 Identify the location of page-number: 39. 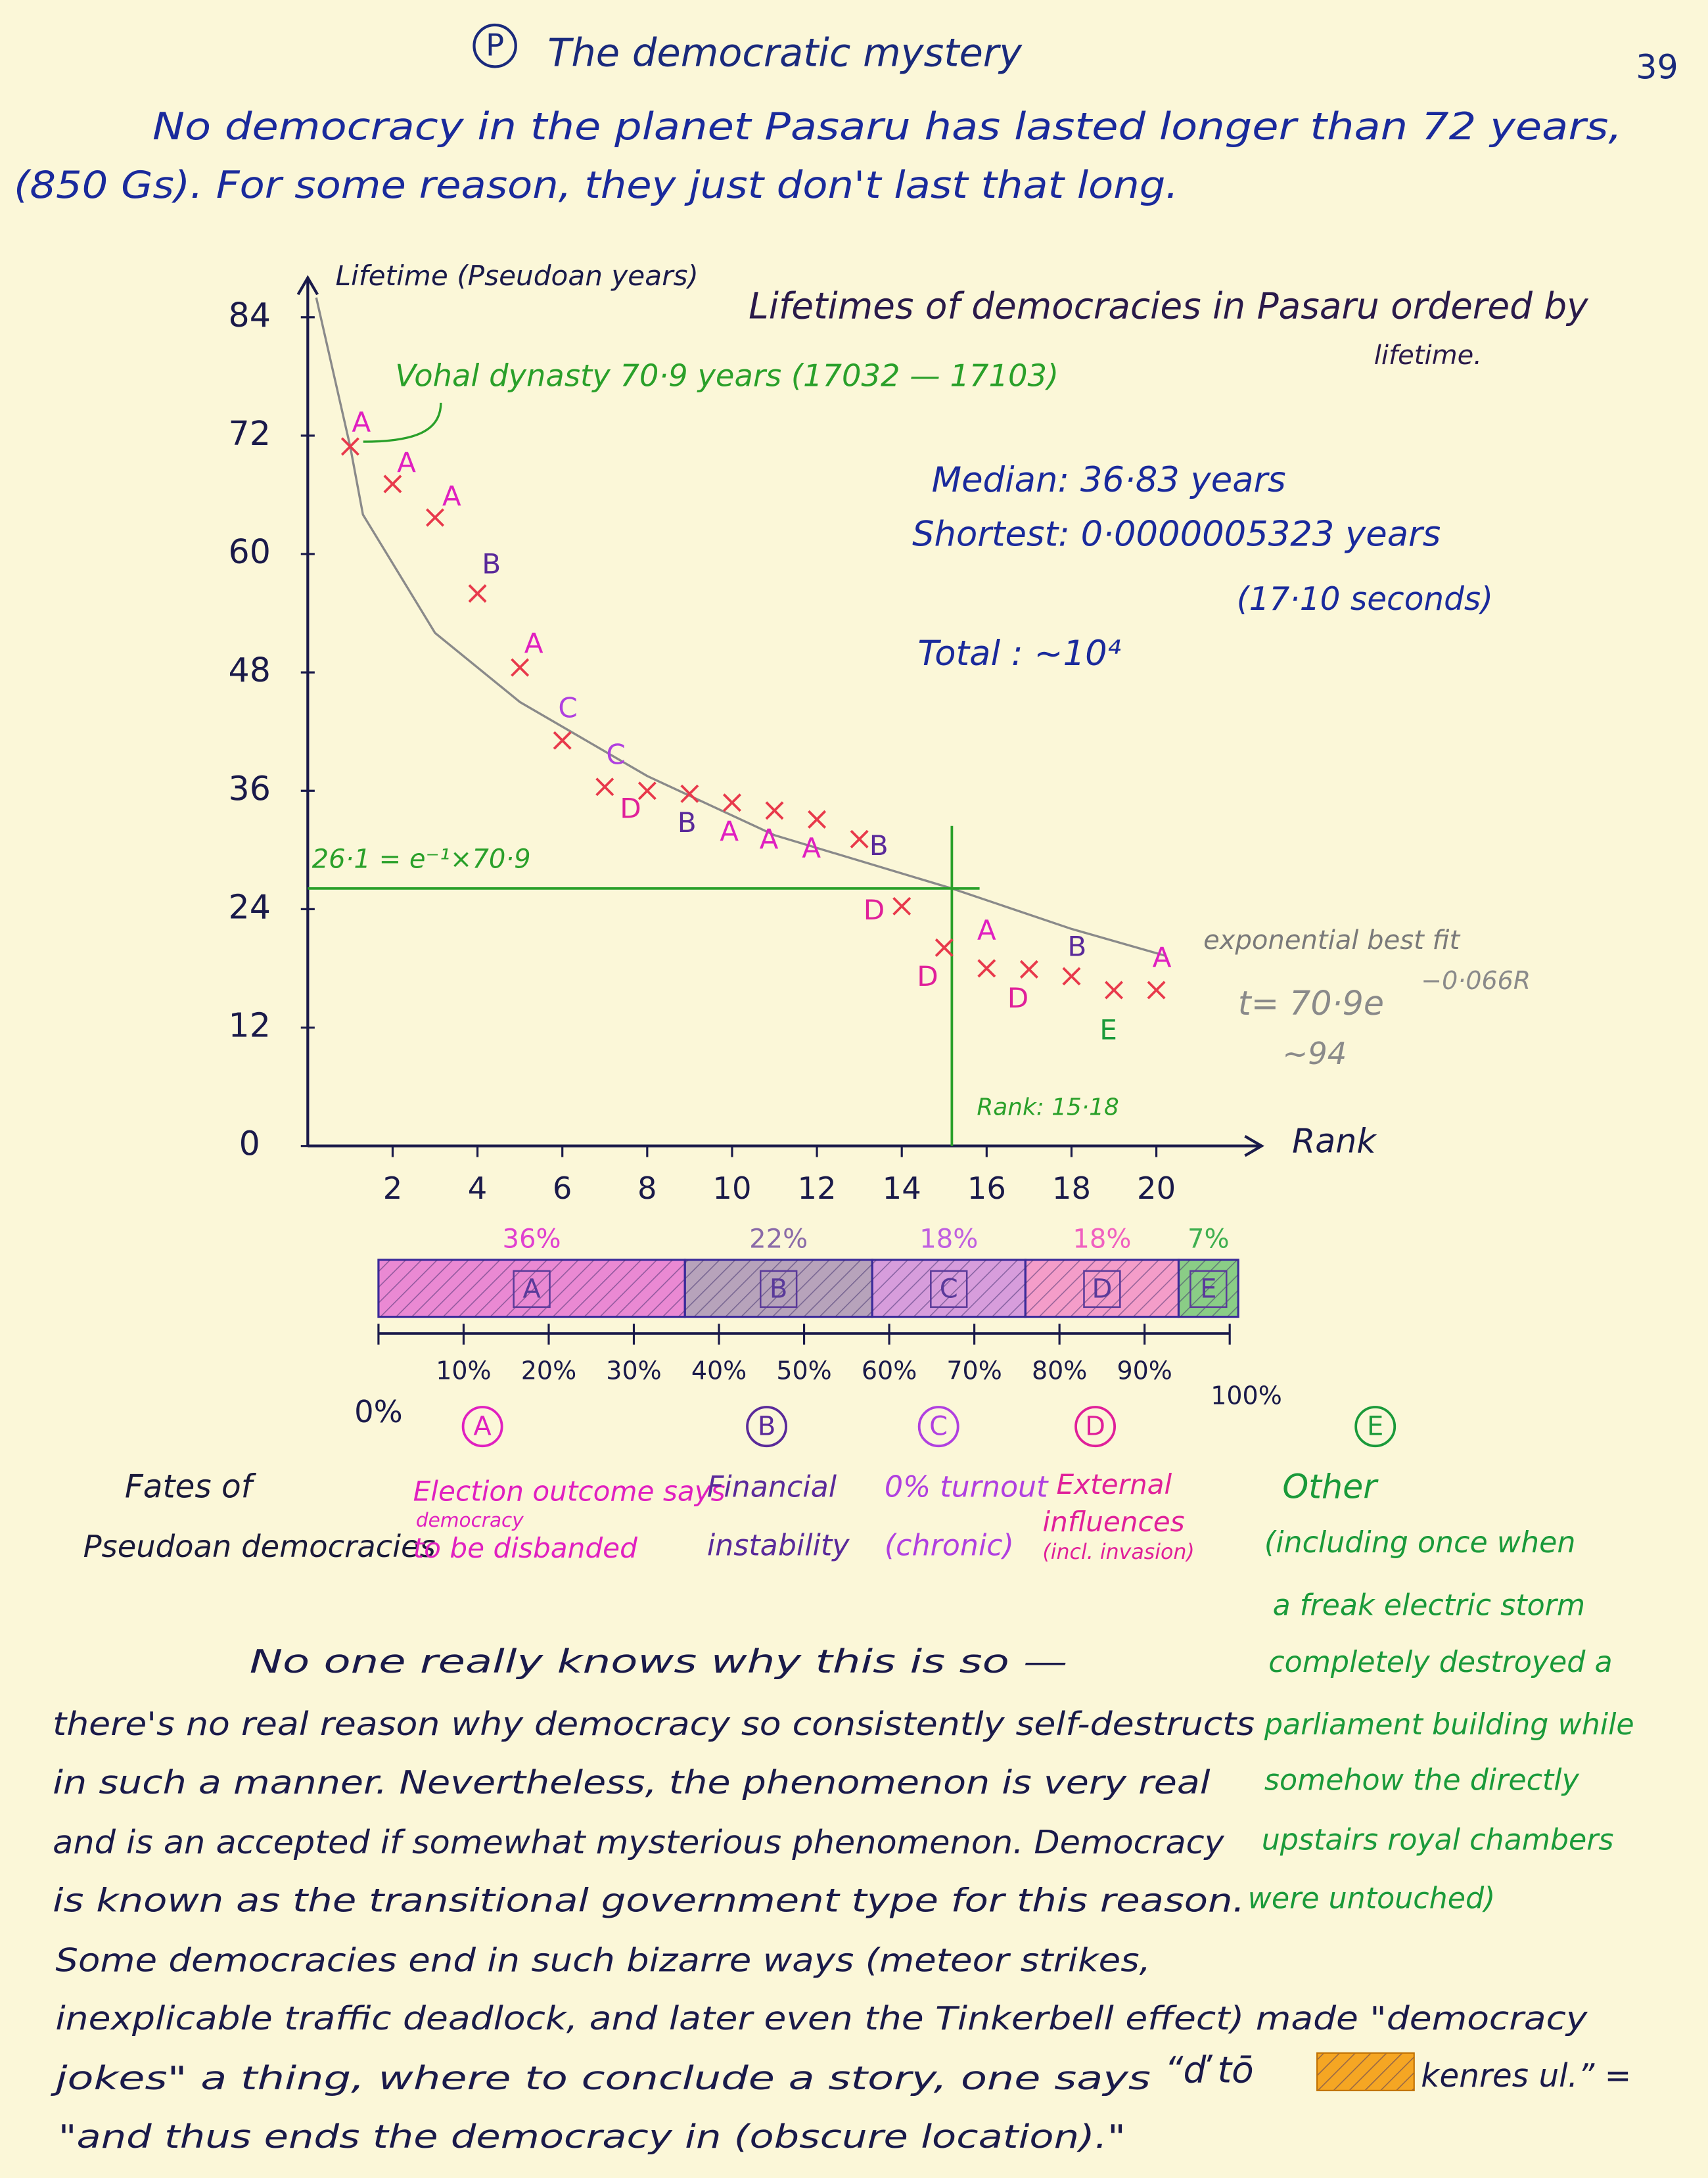
(1657, 68).